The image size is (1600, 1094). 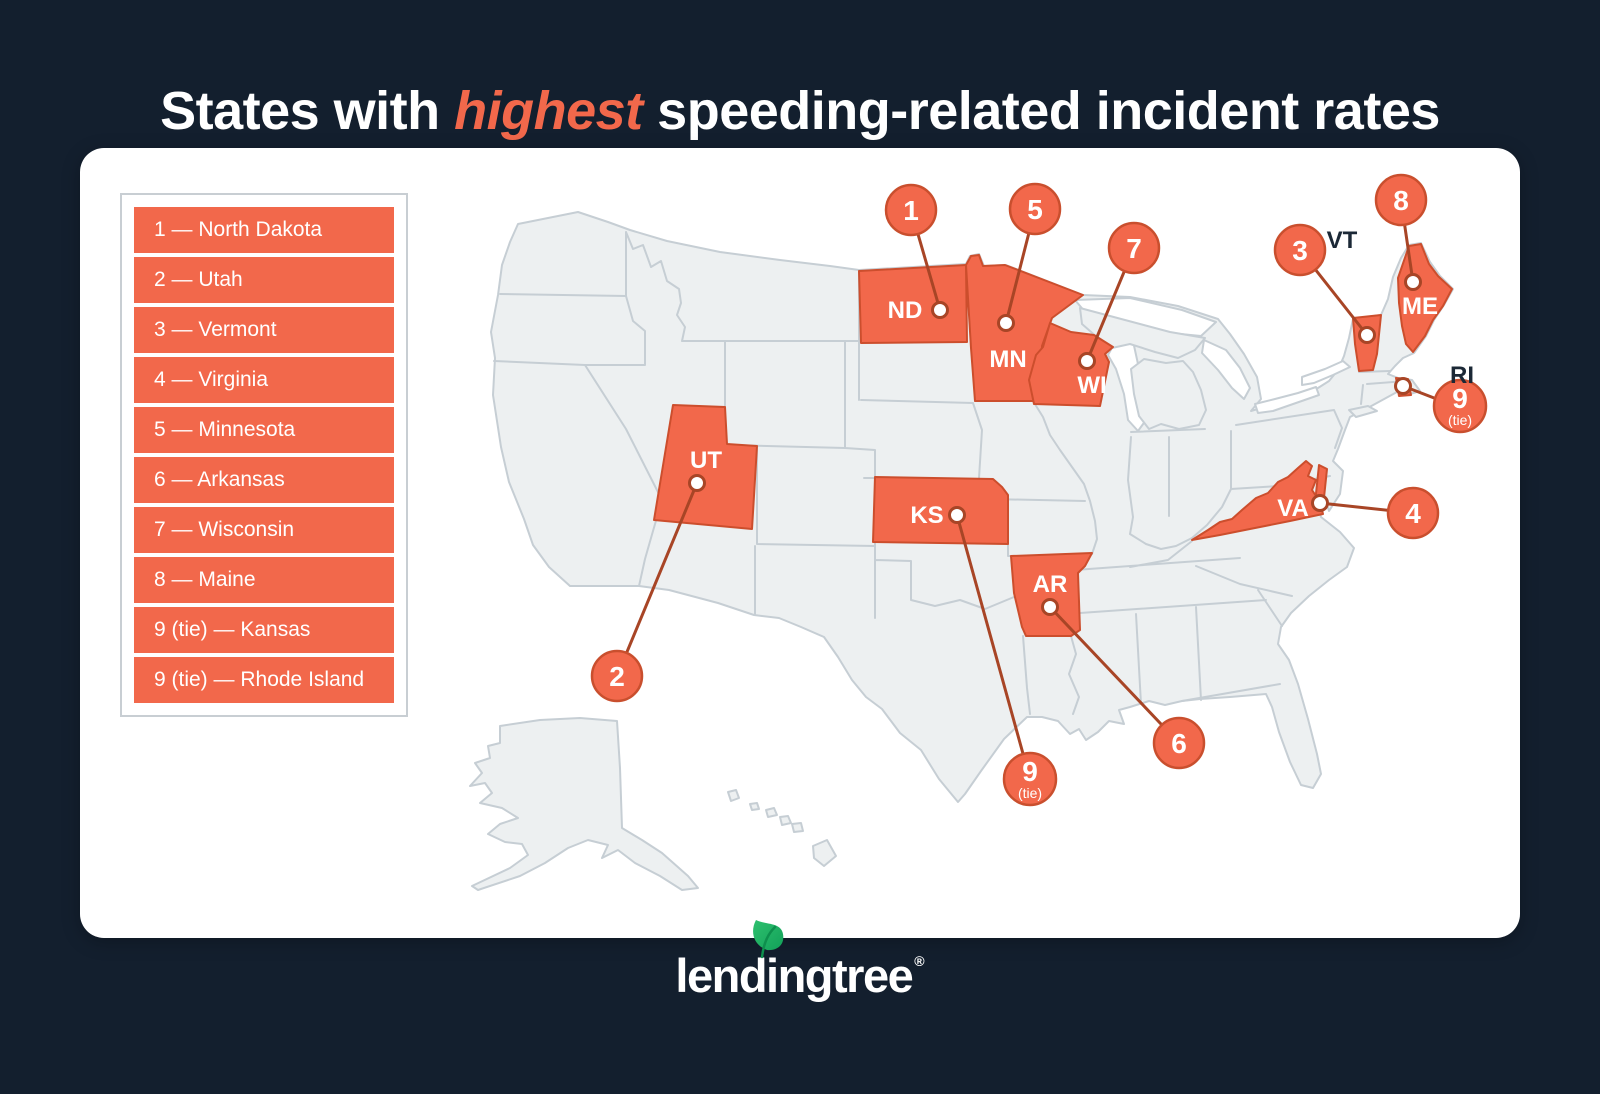 I want to click on state-kansas, so click(x=940, y=510).